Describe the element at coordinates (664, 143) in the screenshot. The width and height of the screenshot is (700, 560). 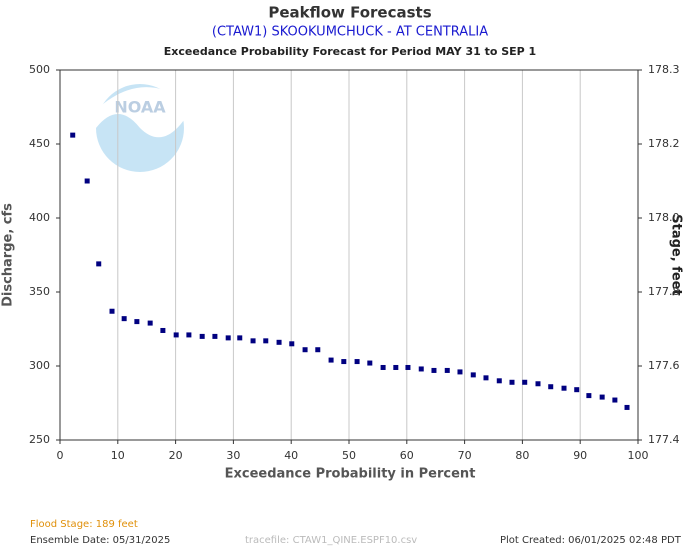
I see `y2-tick-label: 178.2` at that location.